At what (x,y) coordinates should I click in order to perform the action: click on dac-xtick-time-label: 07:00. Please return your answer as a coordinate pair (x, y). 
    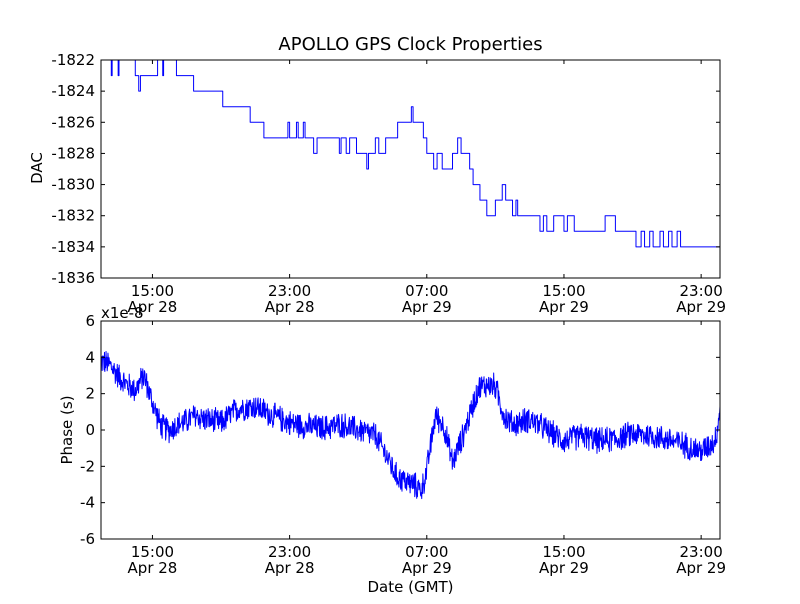
    Looking at the image, I should click on (426, 291).